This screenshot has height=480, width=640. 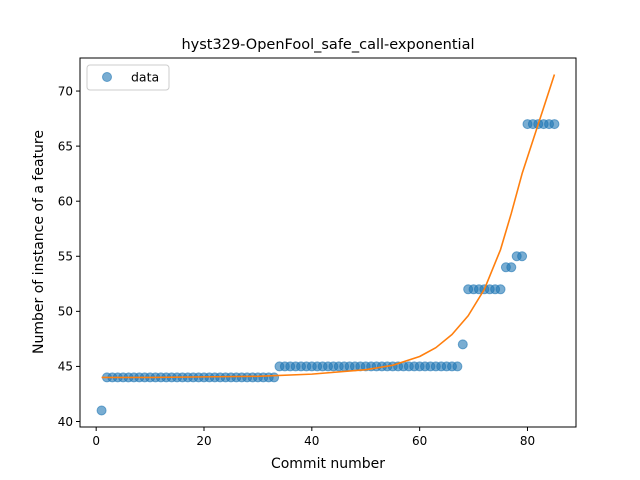 I want to click on x-axis: 0 20 40 60 80, so click(x=313, y=437).